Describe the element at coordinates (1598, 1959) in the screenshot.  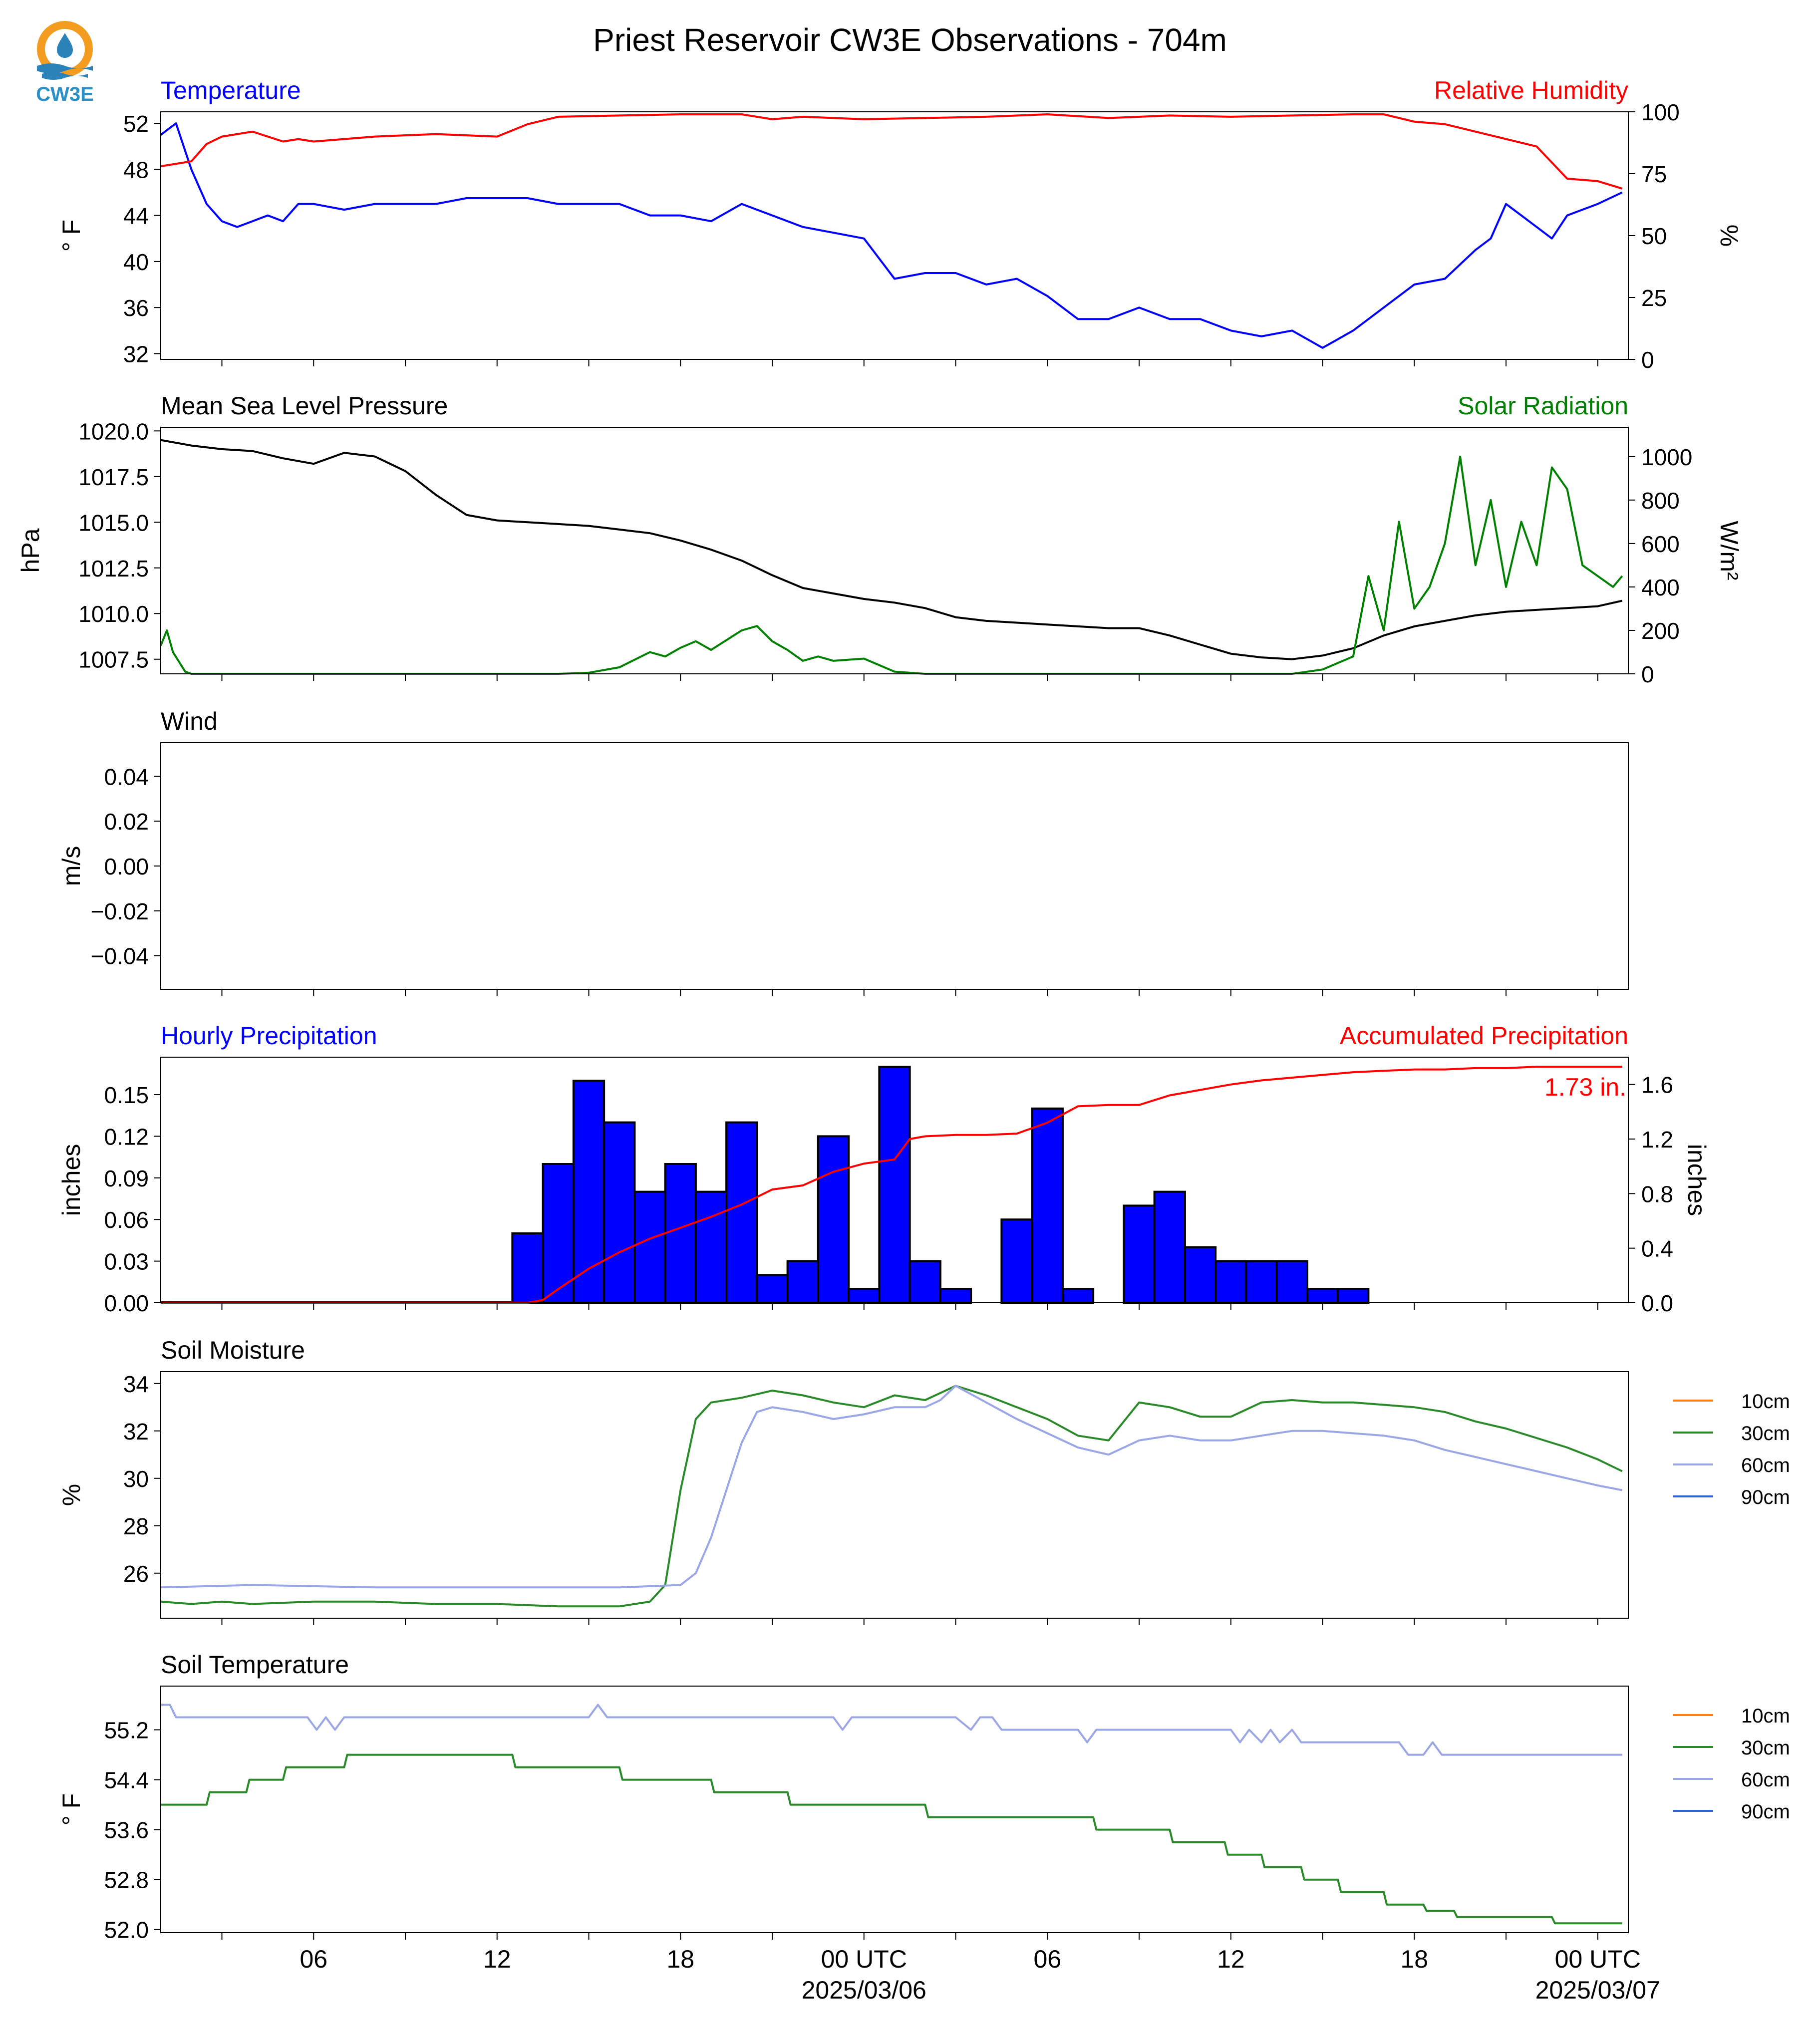
I see `x-tick-label: 00 UTC` at that location.